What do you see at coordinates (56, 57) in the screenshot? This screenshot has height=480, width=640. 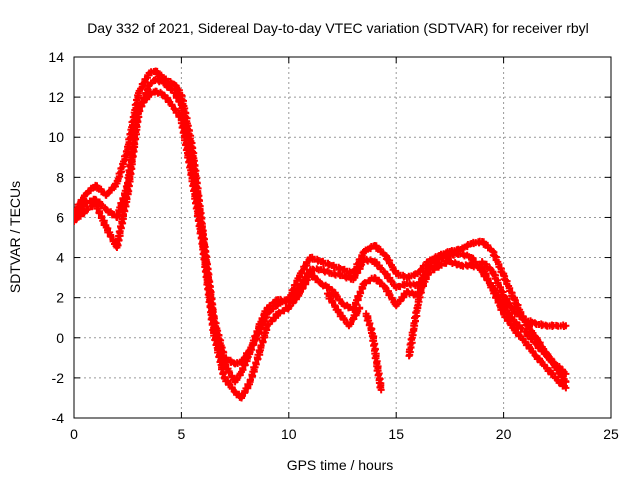 I see `y-tick-label: 14` at bounding box center [56, 57].